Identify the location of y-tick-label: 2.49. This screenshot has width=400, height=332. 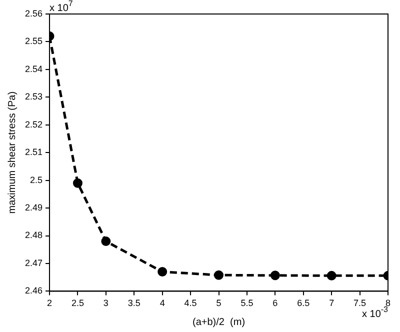
(33, 207).